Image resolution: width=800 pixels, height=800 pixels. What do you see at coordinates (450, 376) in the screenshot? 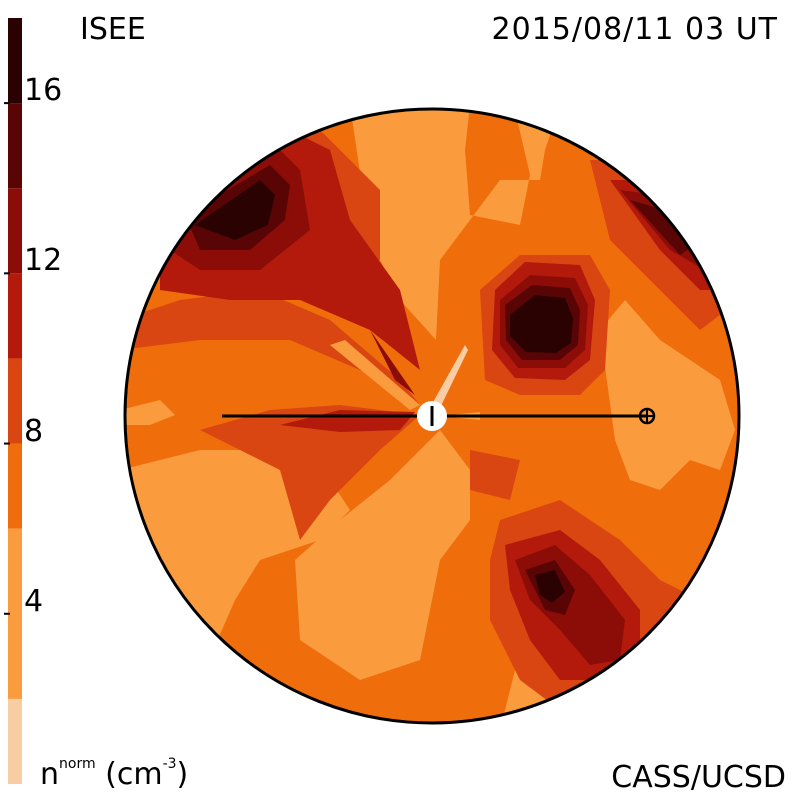
I see `level-0-2-region` at bounding box center [450, 376].